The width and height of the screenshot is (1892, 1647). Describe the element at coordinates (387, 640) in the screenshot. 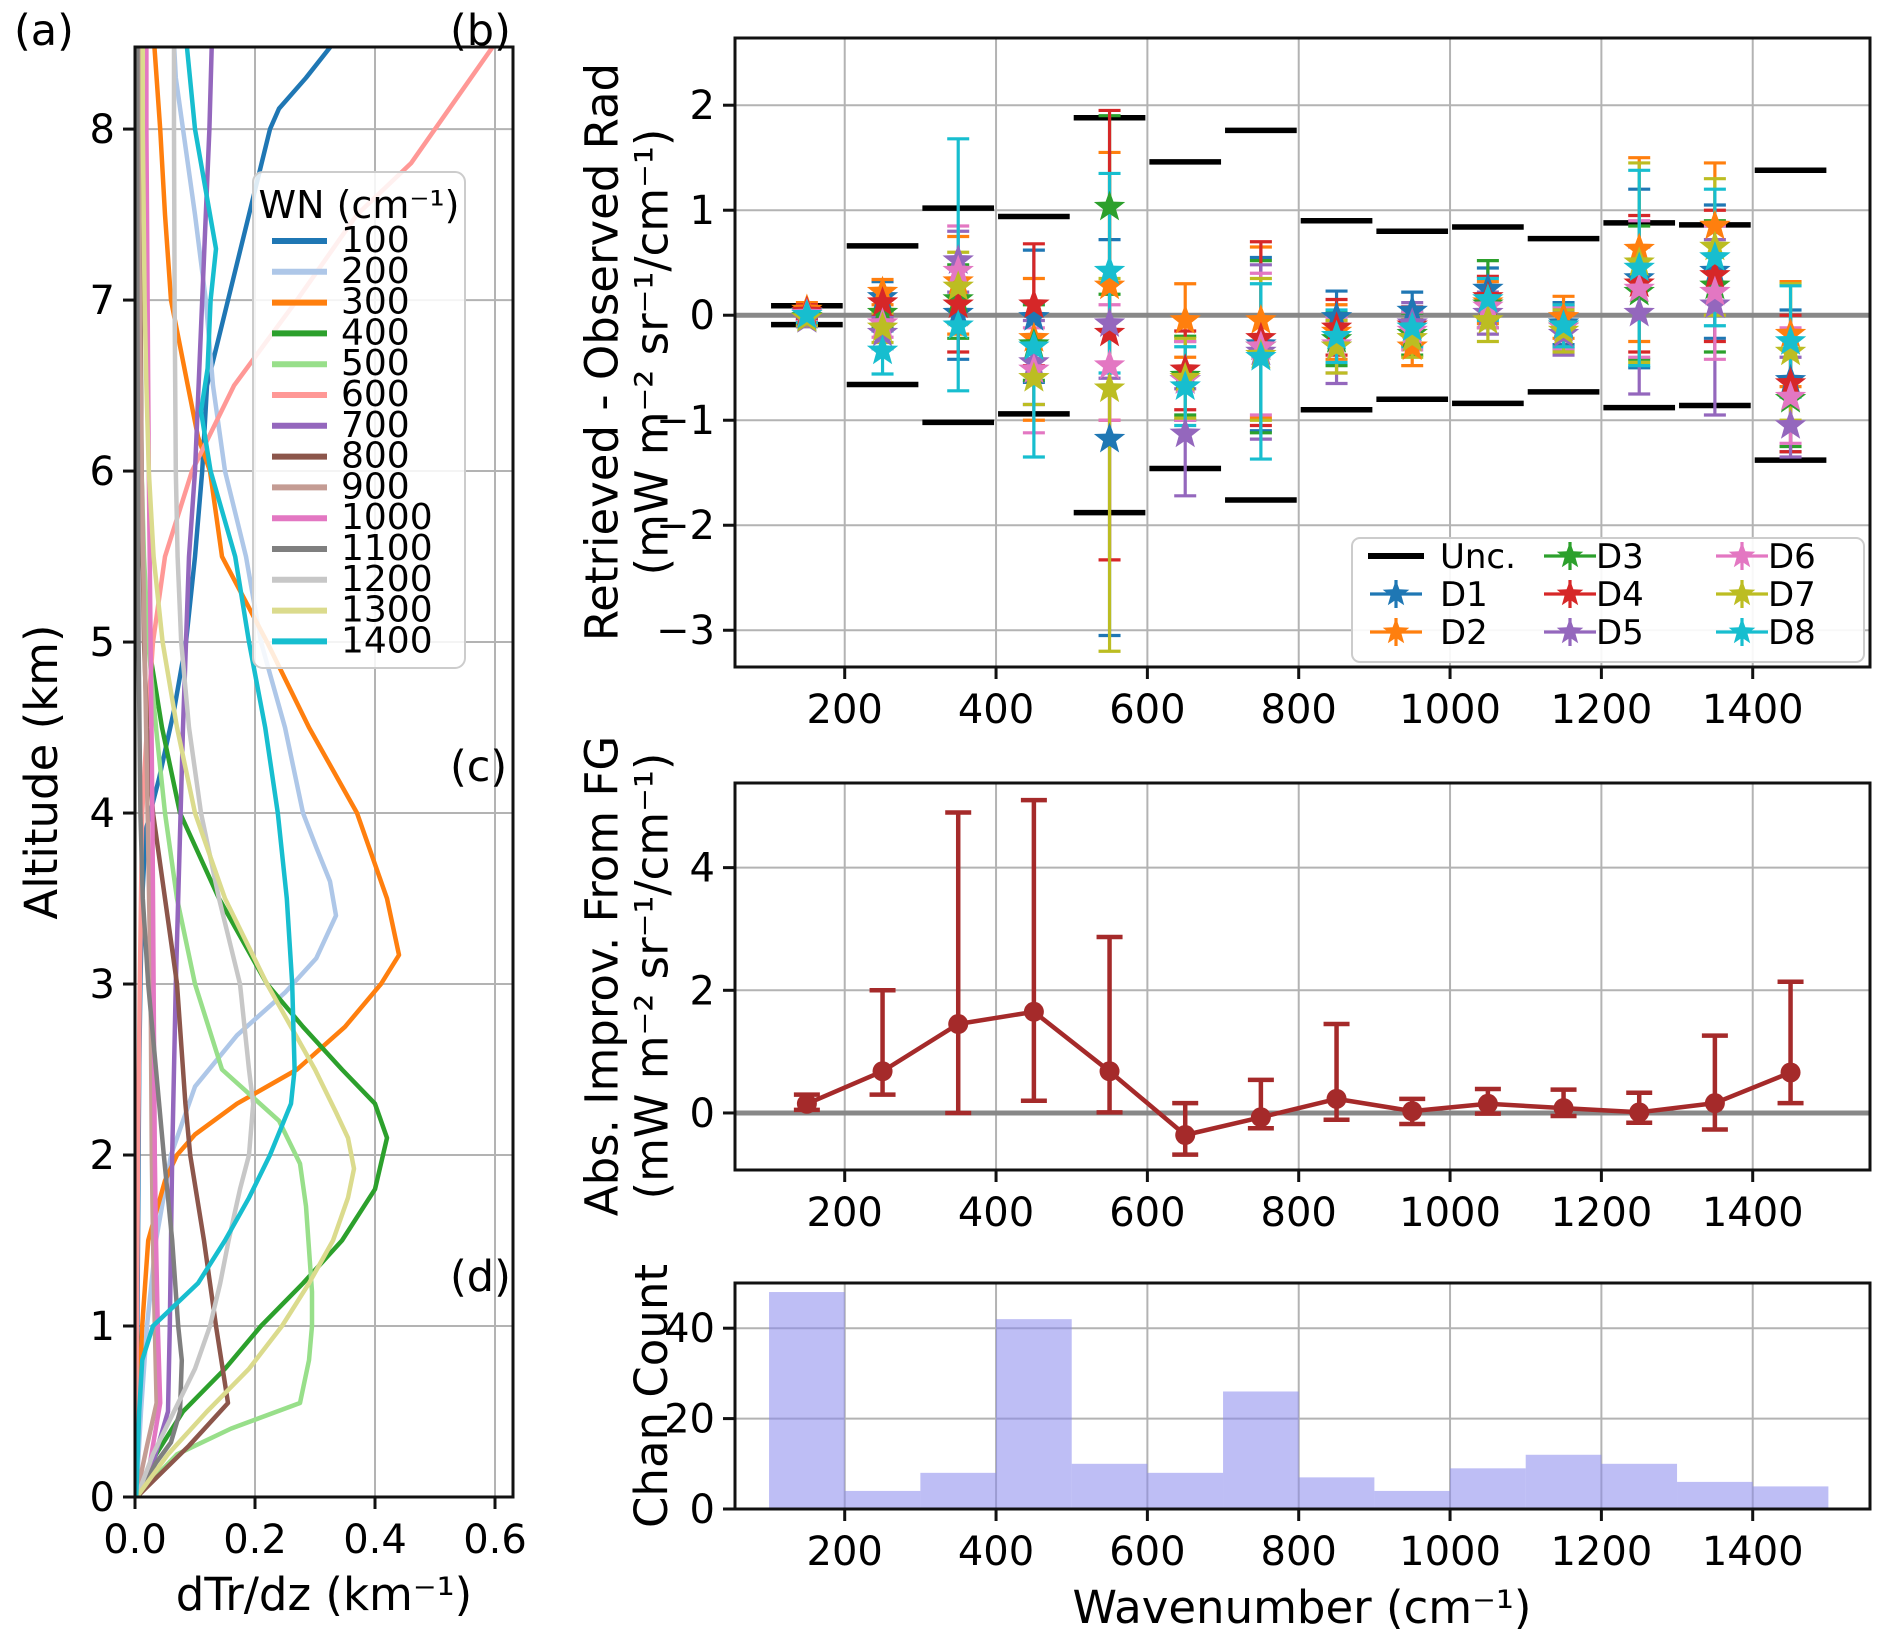

I see `legend-a-label: 1400` at that location.